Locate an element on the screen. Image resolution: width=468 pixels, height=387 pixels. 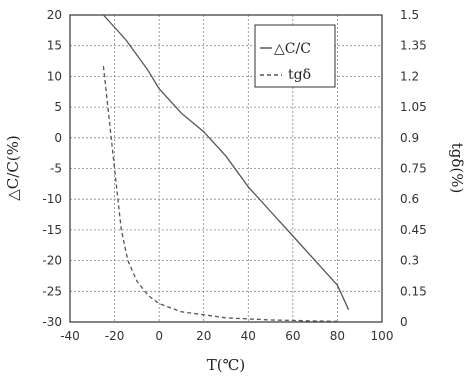
y-right-tick-label: 0.75 is located at coordinates (413, 169).